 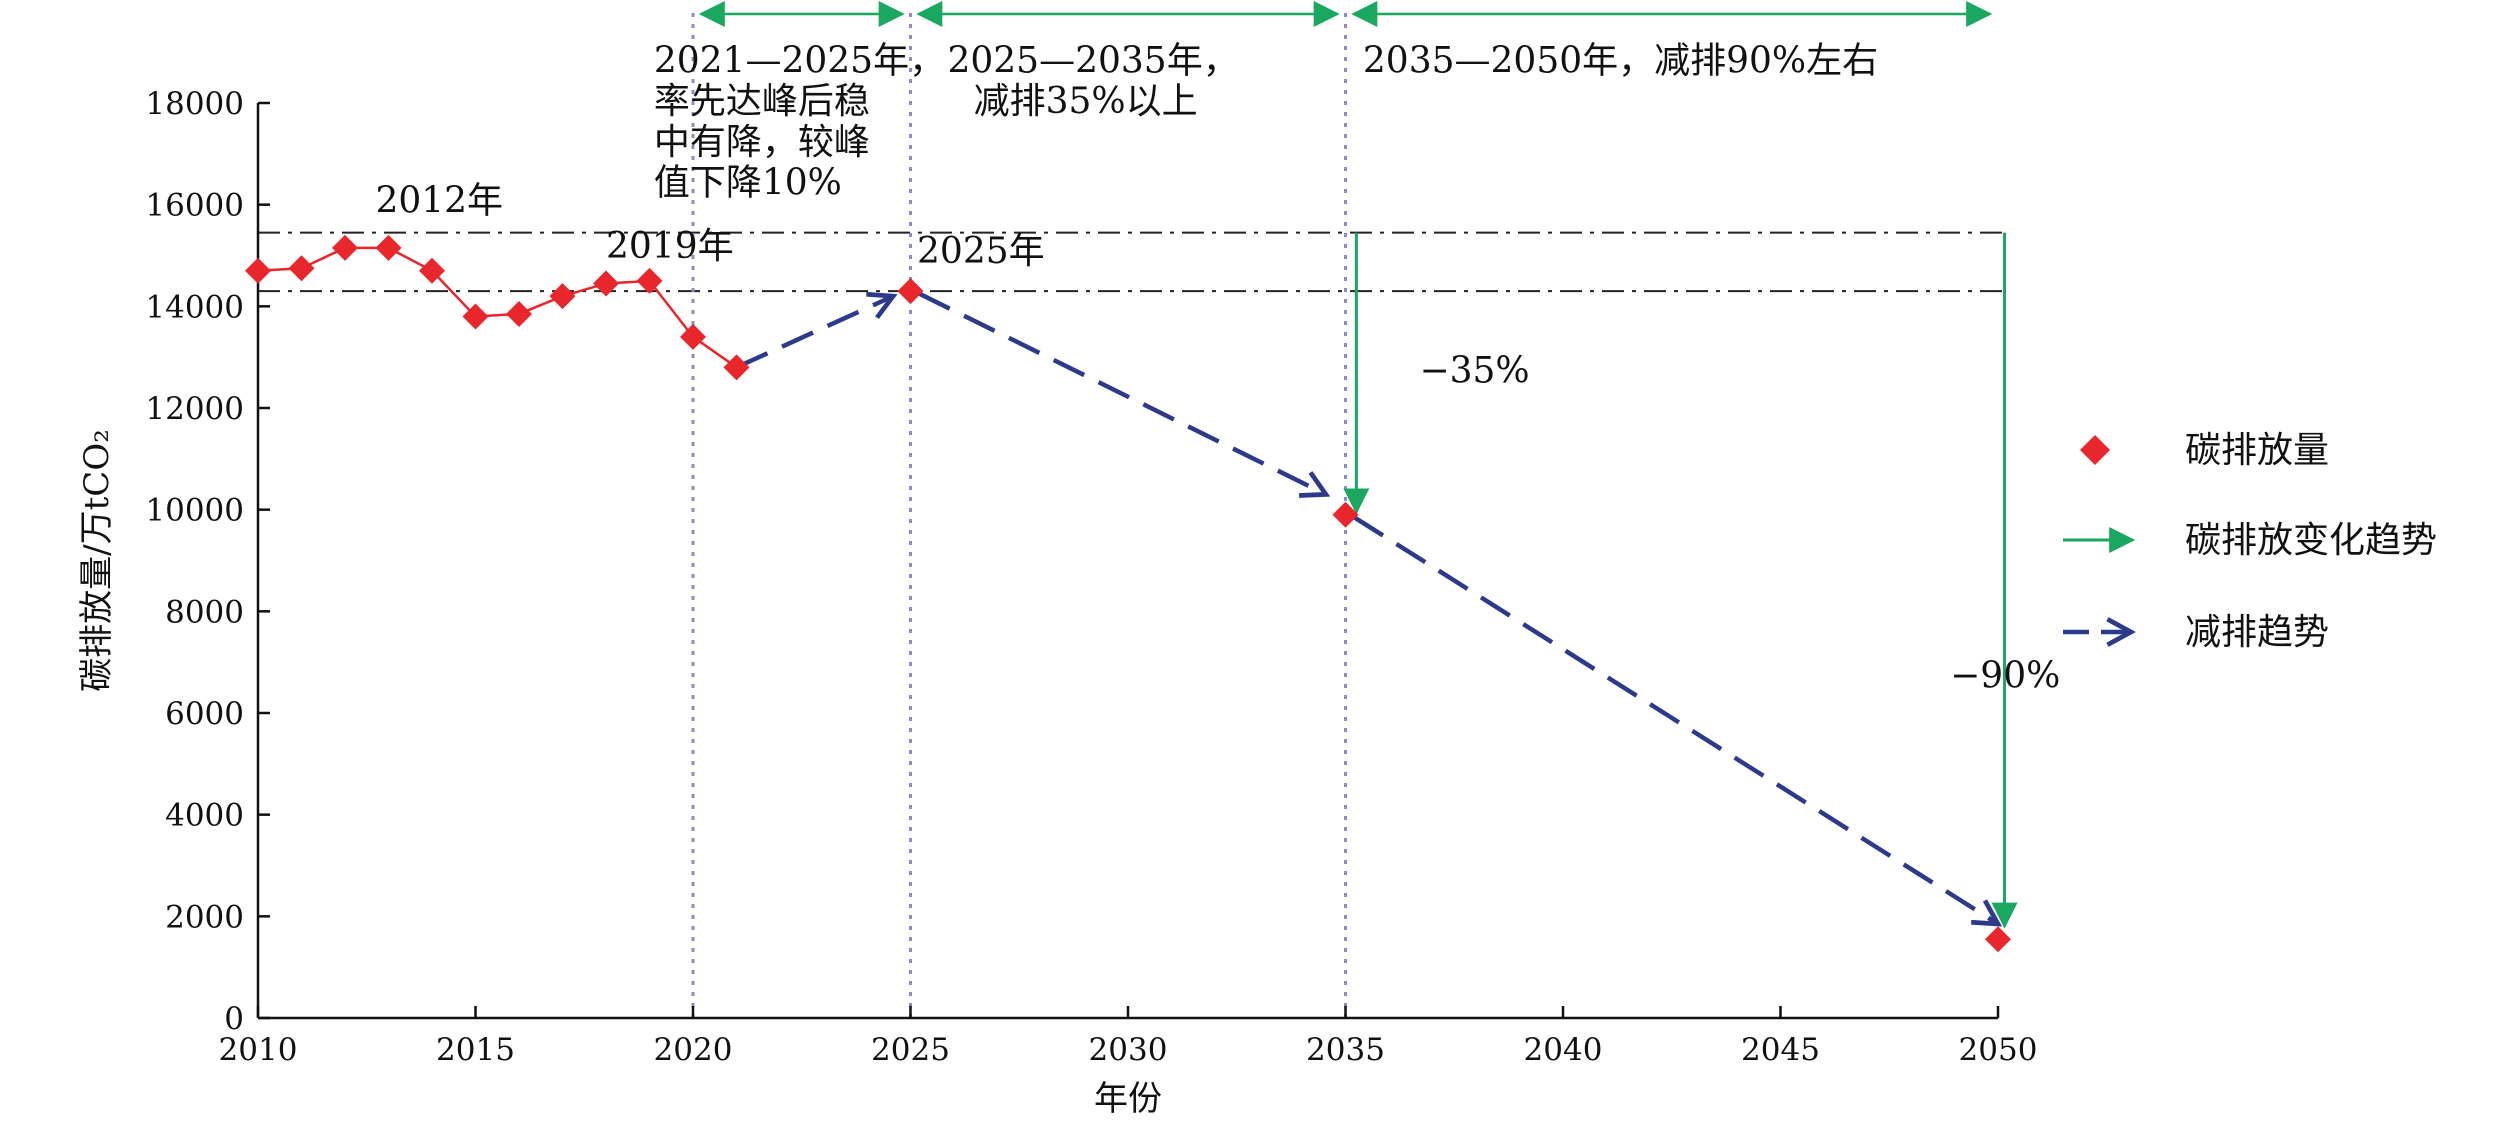 I want to click on x-tick-label: 2035, so click(x=1345, y=1050).